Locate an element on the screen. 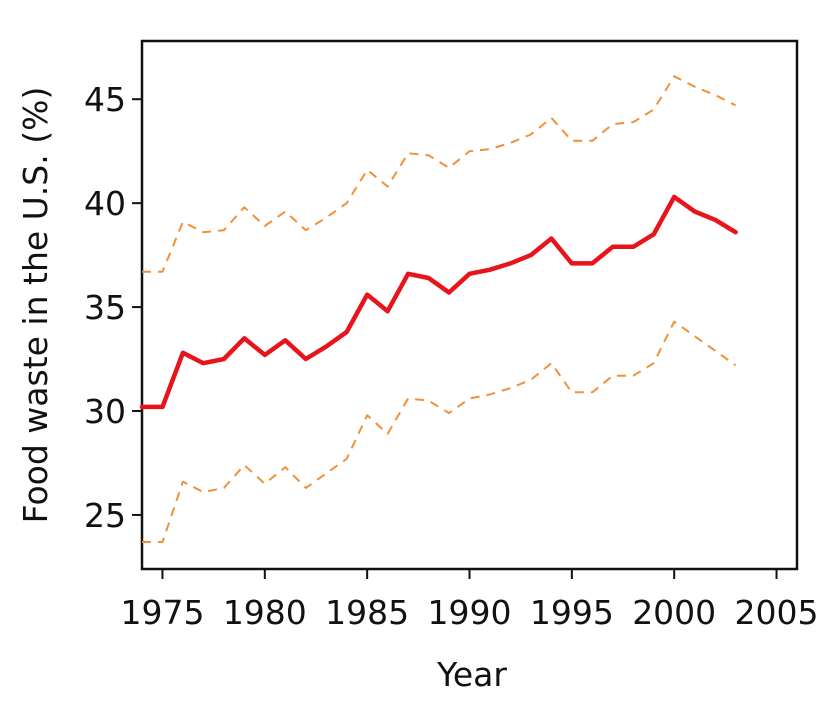 The height and width of the screenshot is (721, 840). y-axis: 25 30 35 40 45 is located at coordinates (113, 307).